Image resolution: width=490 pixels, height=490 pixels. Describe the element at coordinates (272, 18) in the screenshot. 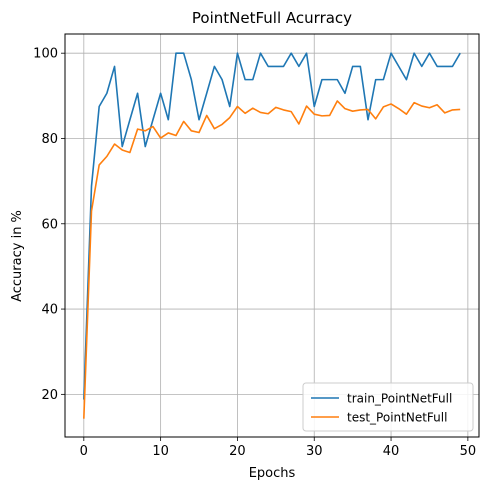

I see `chart-title: PointNetFull Acurracy` at that location.